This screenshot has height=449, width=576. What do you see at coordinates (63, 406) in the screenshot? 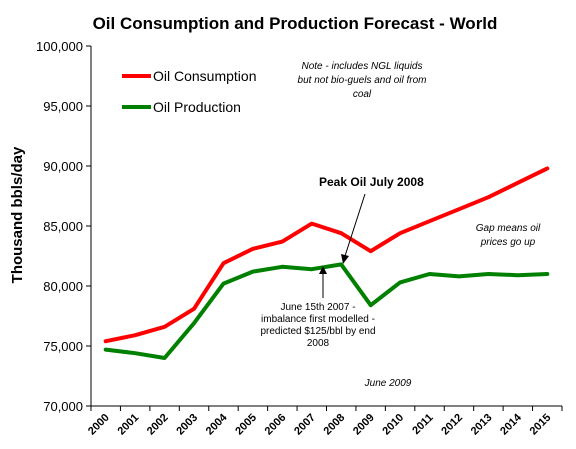
I see `y-tick-label: 70,000` at bounding box center [63, 406].